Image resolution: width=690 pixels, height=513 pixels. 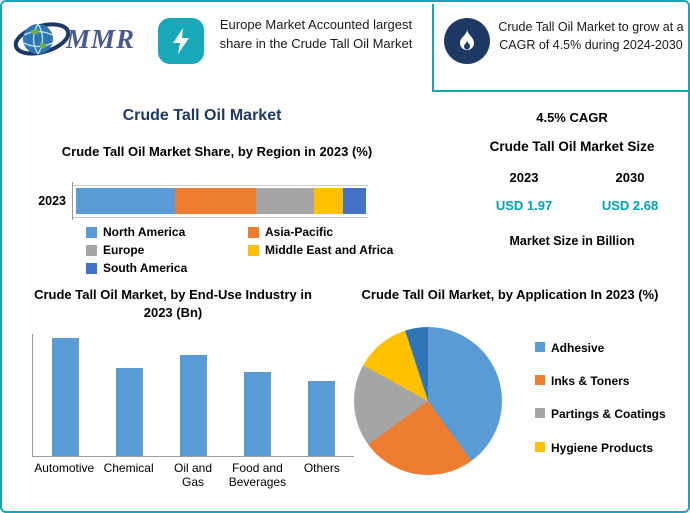 I want to click on industry-label-others: Others, so click(x=321, y=468).